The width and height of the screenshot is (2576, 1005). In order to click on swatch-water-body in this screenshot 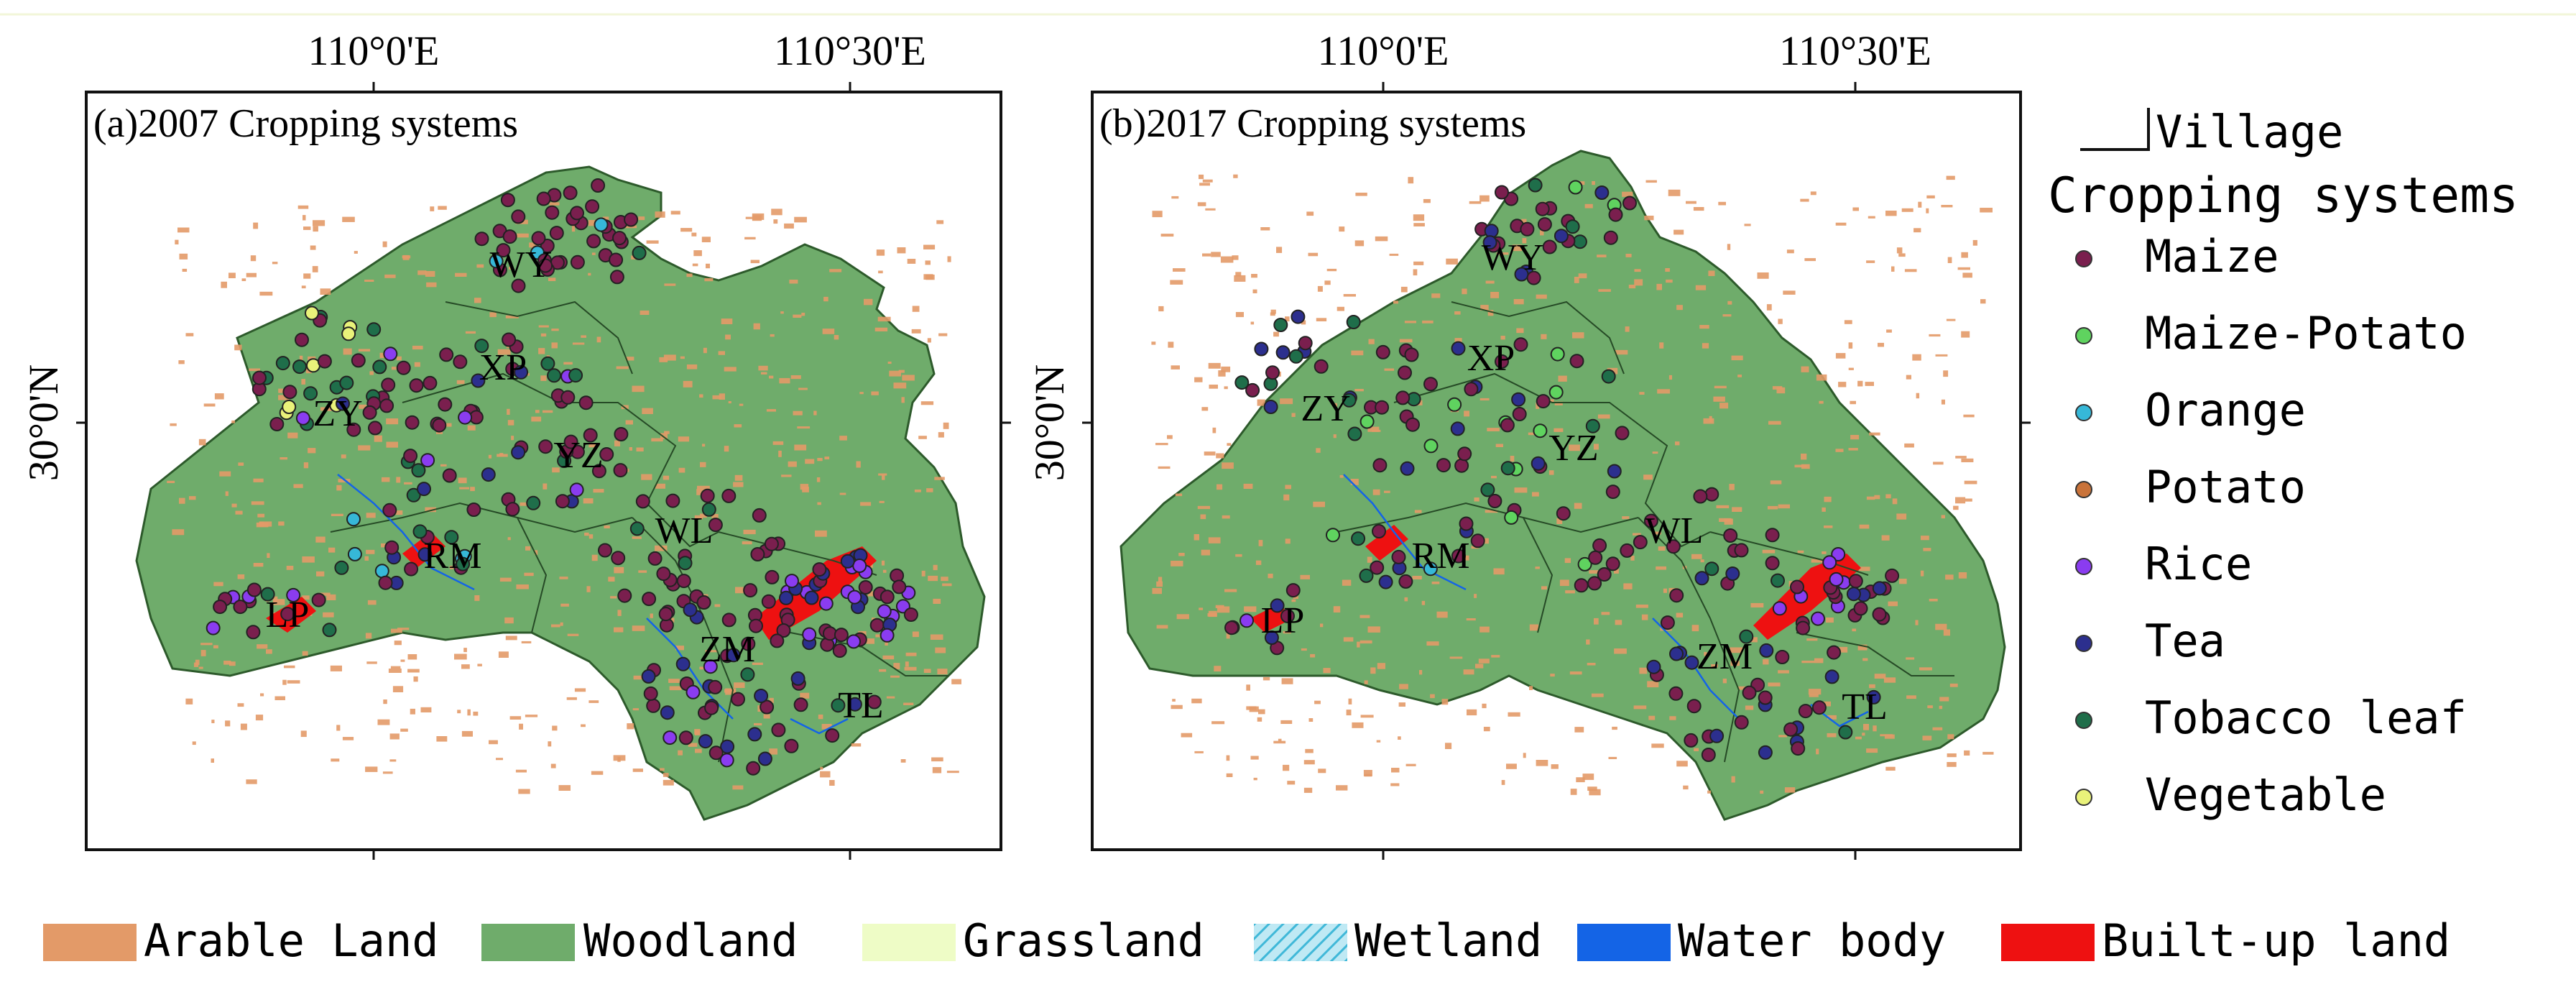, I will do `click(1624, 942)`.